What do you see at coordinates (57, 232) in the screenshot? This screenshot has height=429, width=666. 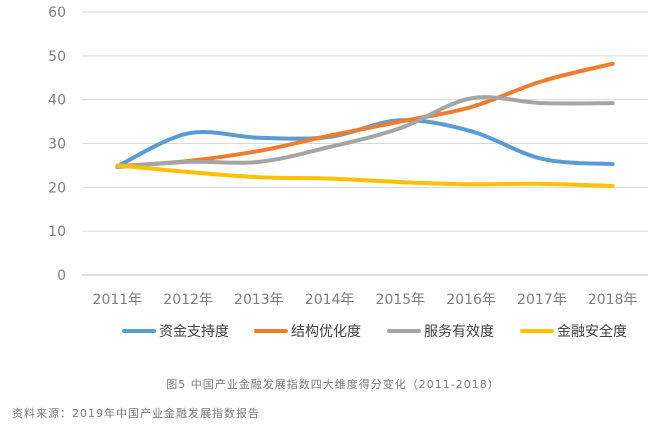 I see `y-tick-label-10: 10` at bounding box center [57, 232].